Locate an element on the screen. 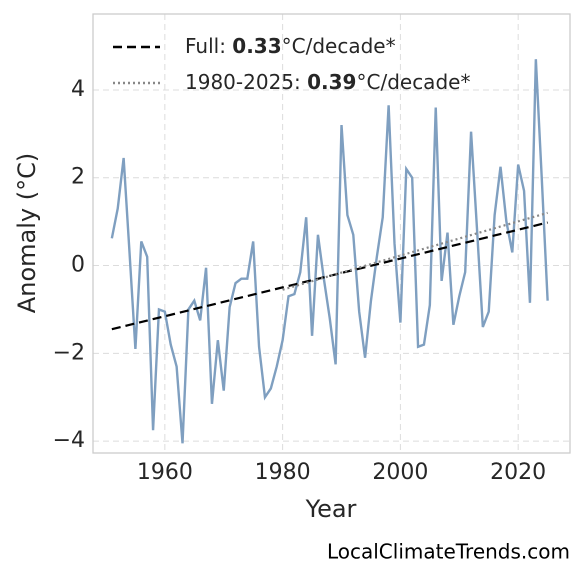  x-tick-label: 2020 is located at coordinates (518, 472).